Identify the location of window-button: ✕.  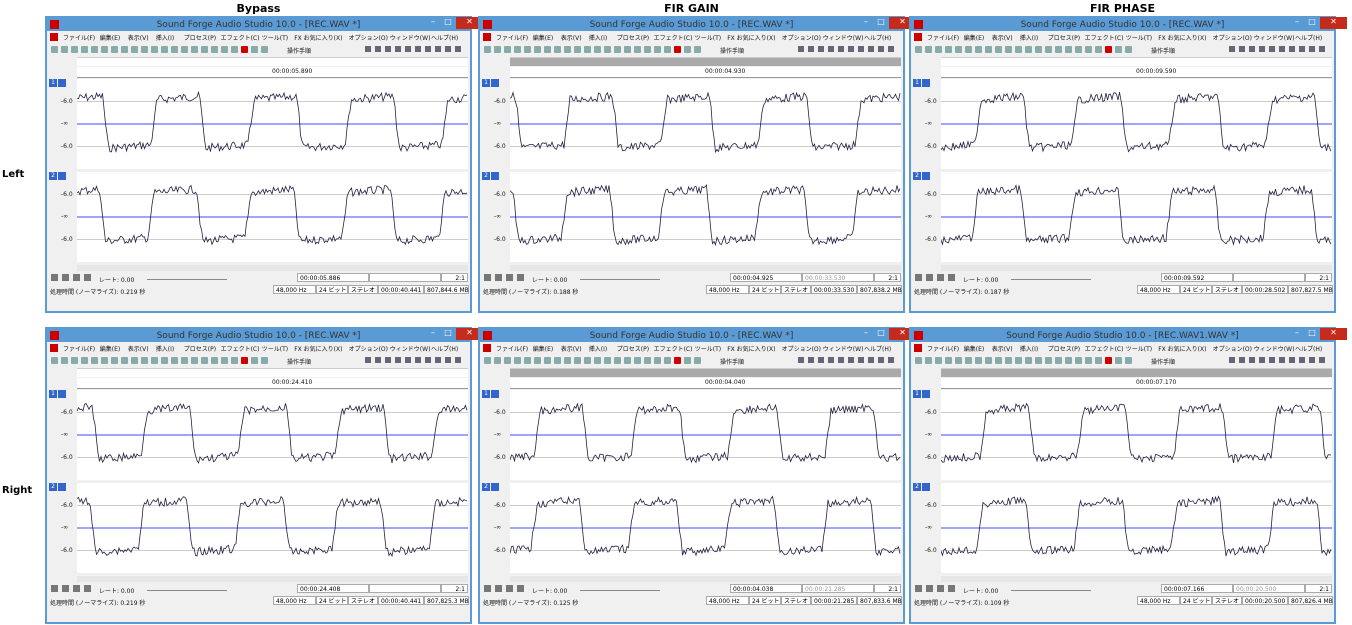
(469, 23).